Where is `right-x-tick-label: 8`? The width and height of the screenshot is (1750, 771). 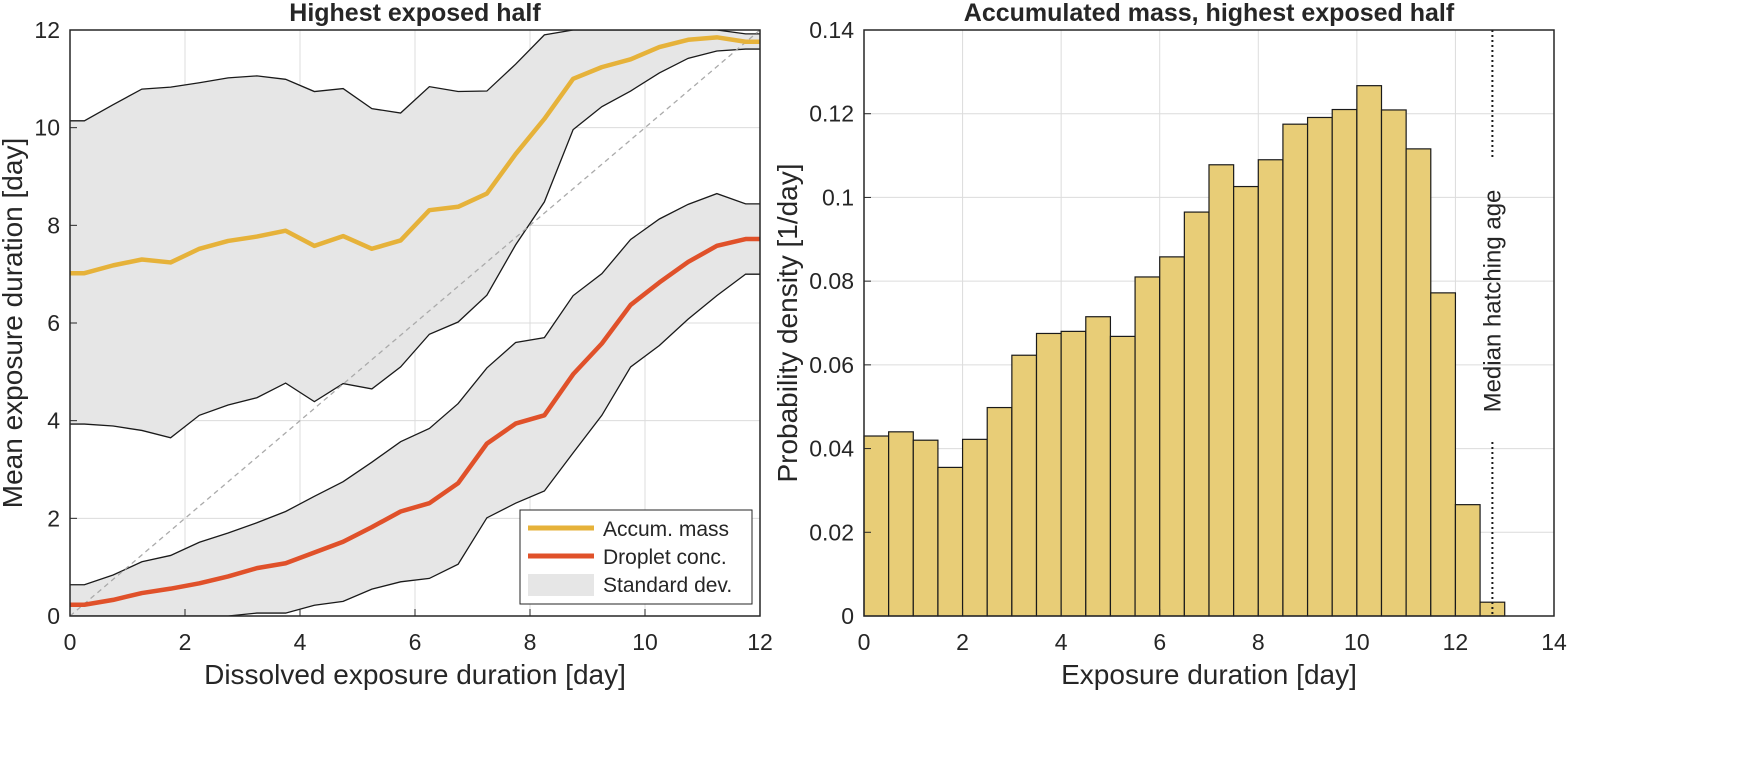 right-x-tick-label: 8 is located at coordinates (1258, 642).